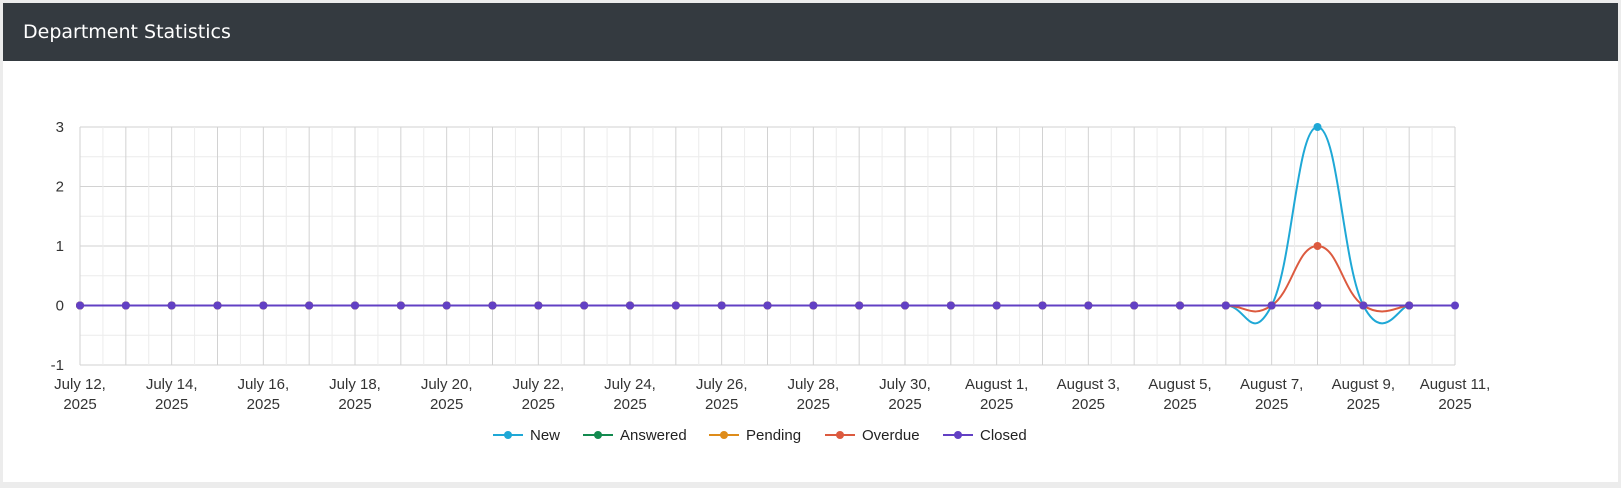 This screenshot has width=1621, height=488. Describe the element at coordinates (630, 384) in the screenshot. I see `x-tick-label: July 24,` at that location.